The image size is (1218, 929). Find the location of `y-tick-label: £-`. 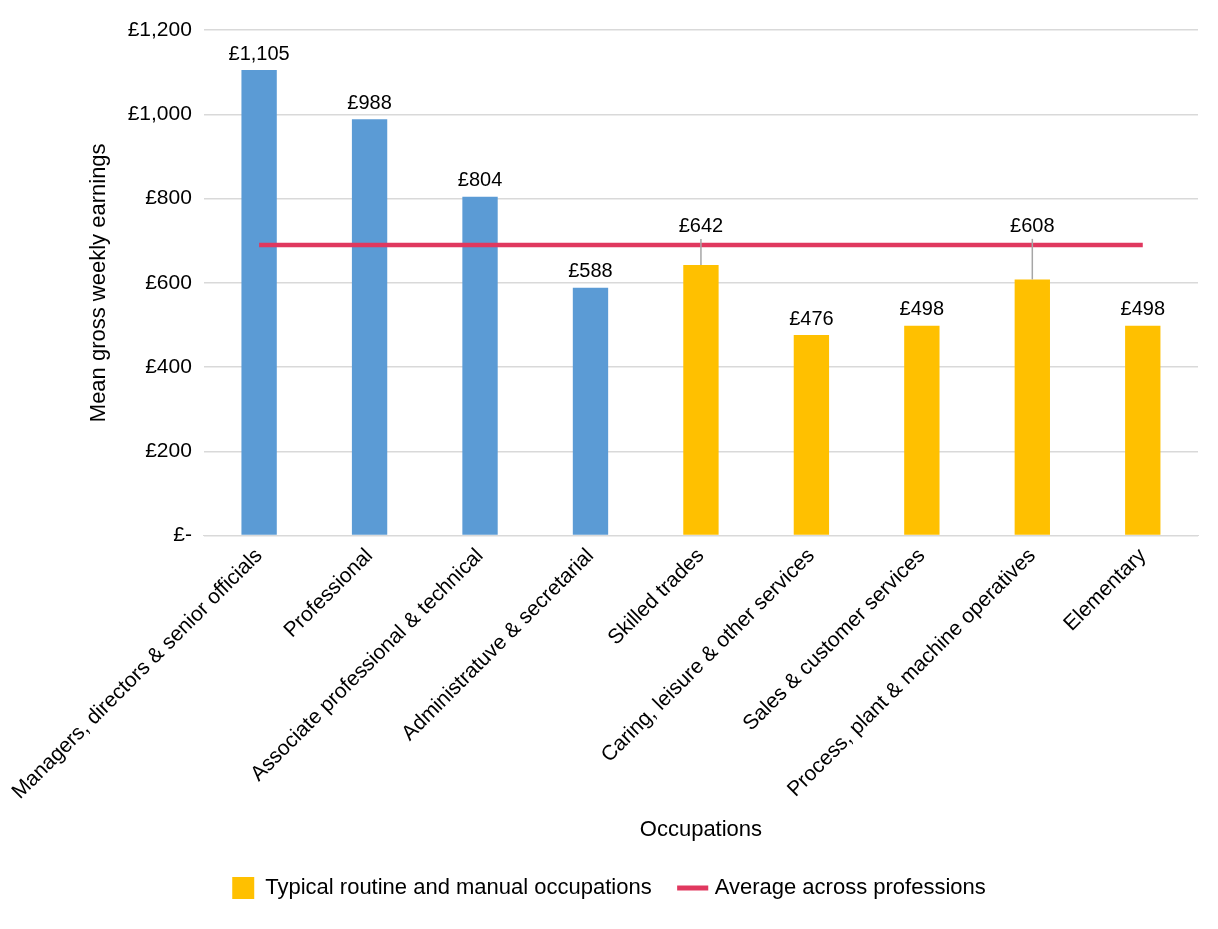

y-tick-label: £- is located at coordinates (182, 534).